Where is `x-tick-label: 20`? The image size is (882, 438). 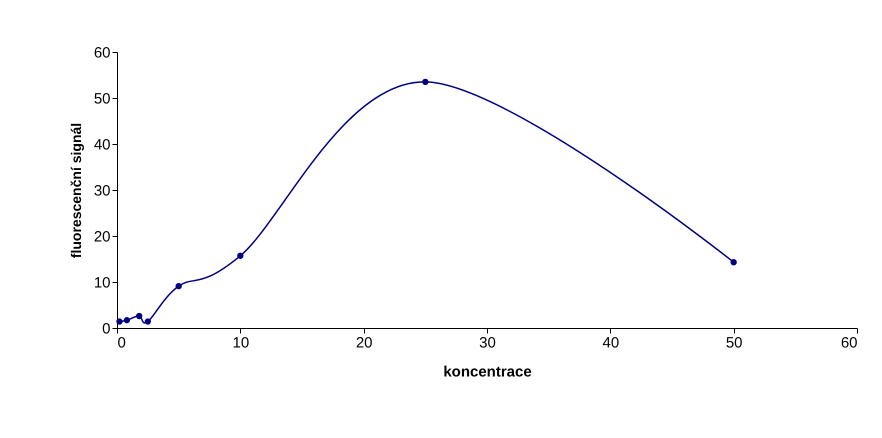 x-tick-label: 20 is located at coordinates (364, 343).